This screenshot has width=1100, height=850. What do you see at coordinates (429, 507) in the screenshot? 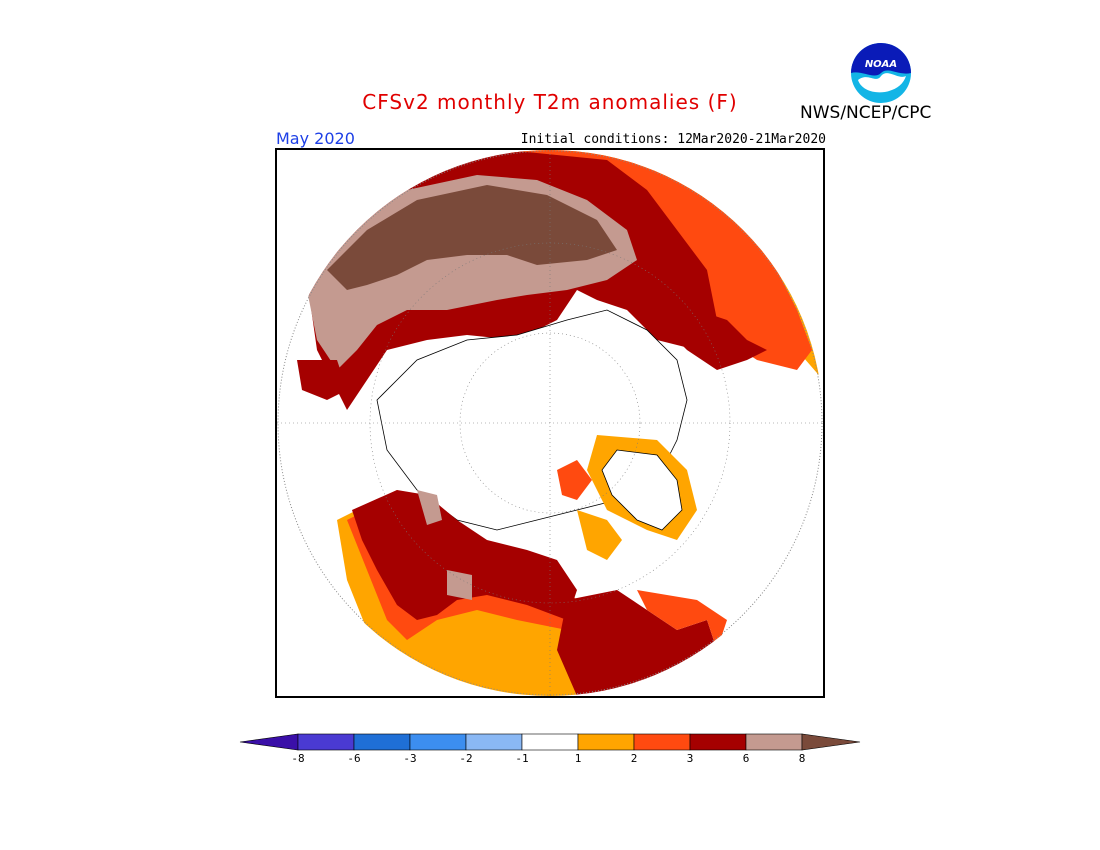
I see `anom-namerica-lightbrown` at bounding box center [429, 507].